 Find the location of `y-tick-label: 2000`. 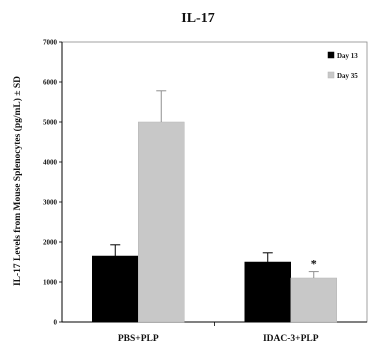

y-tick-label: 2000 is located at coordinates (50, 243).